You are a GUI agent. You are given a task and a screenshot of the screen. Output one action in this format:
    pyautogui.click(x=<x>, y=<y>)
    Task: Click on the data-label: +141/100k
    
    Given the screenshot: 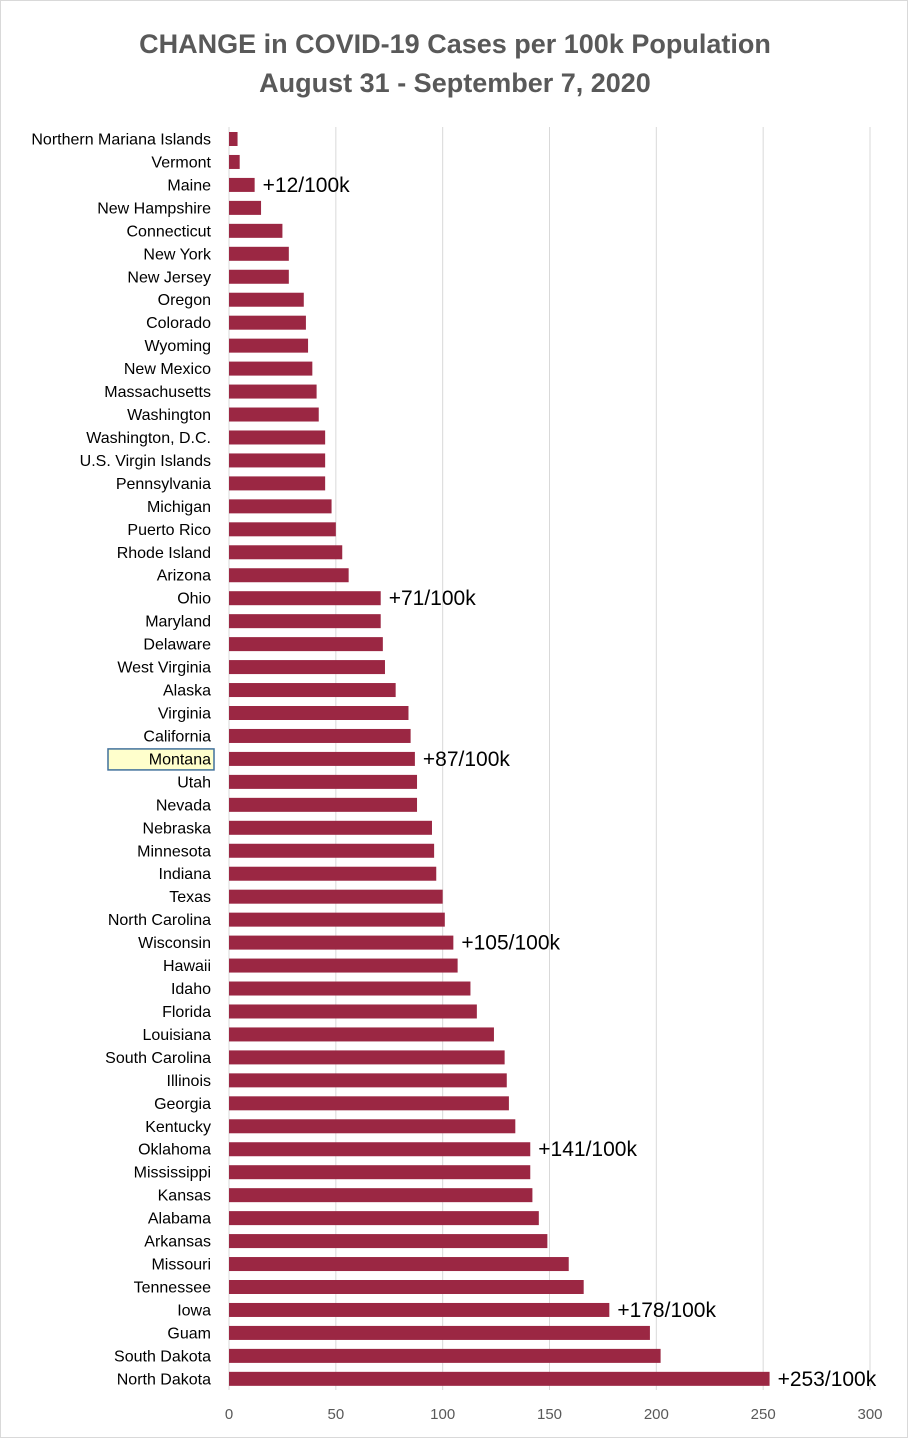 What is the action you would take?
    pyautogui.click(x=587, y=1149)
    